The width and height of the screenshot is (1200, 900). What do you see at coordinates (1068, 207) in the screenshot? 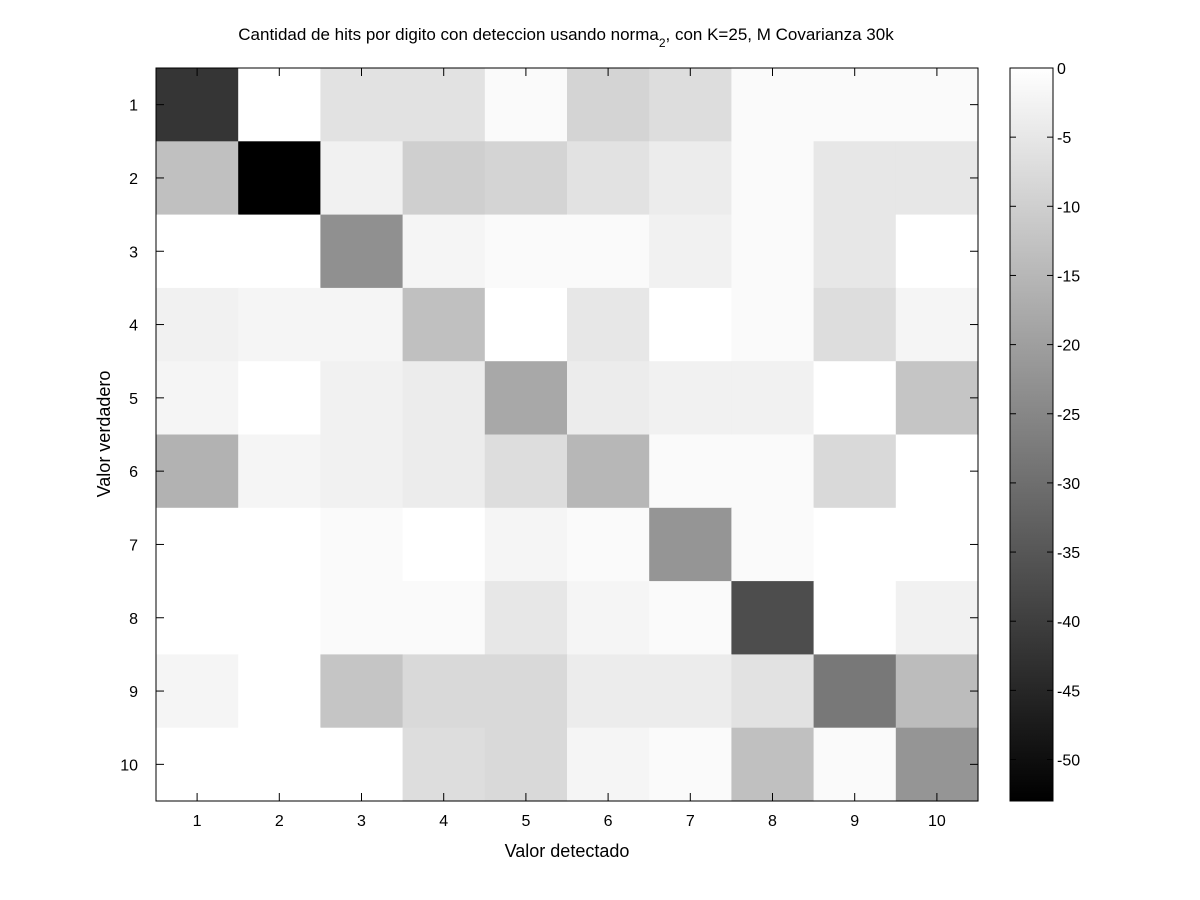
I see `colorbar-tick-label-2: -10` at bounding box center [1068, 207].